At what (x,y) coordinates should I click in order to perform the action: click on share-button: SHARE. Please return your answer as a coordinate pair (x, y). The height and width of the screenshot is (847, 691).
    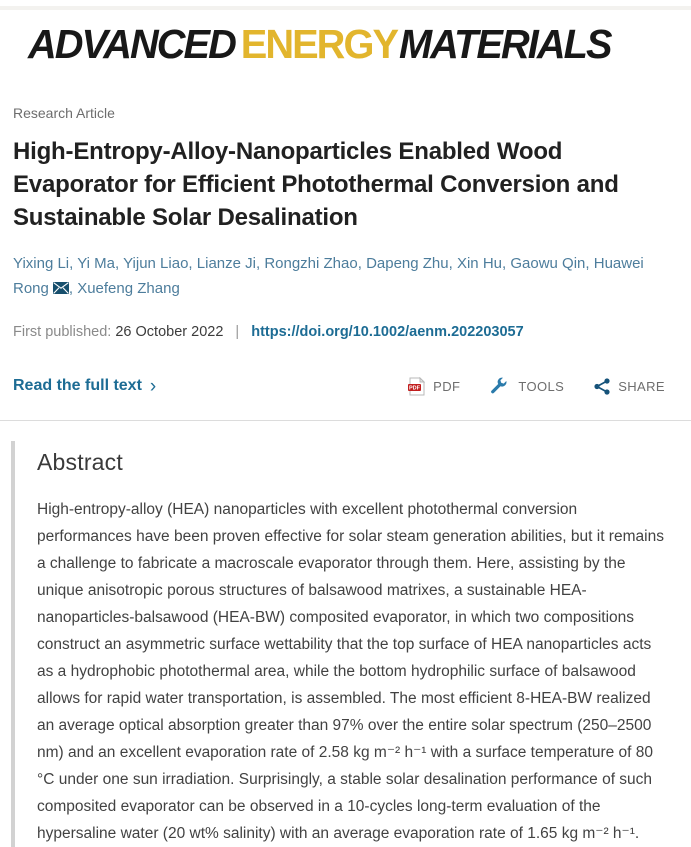
    Looking at the image, I should click on (629, 386).